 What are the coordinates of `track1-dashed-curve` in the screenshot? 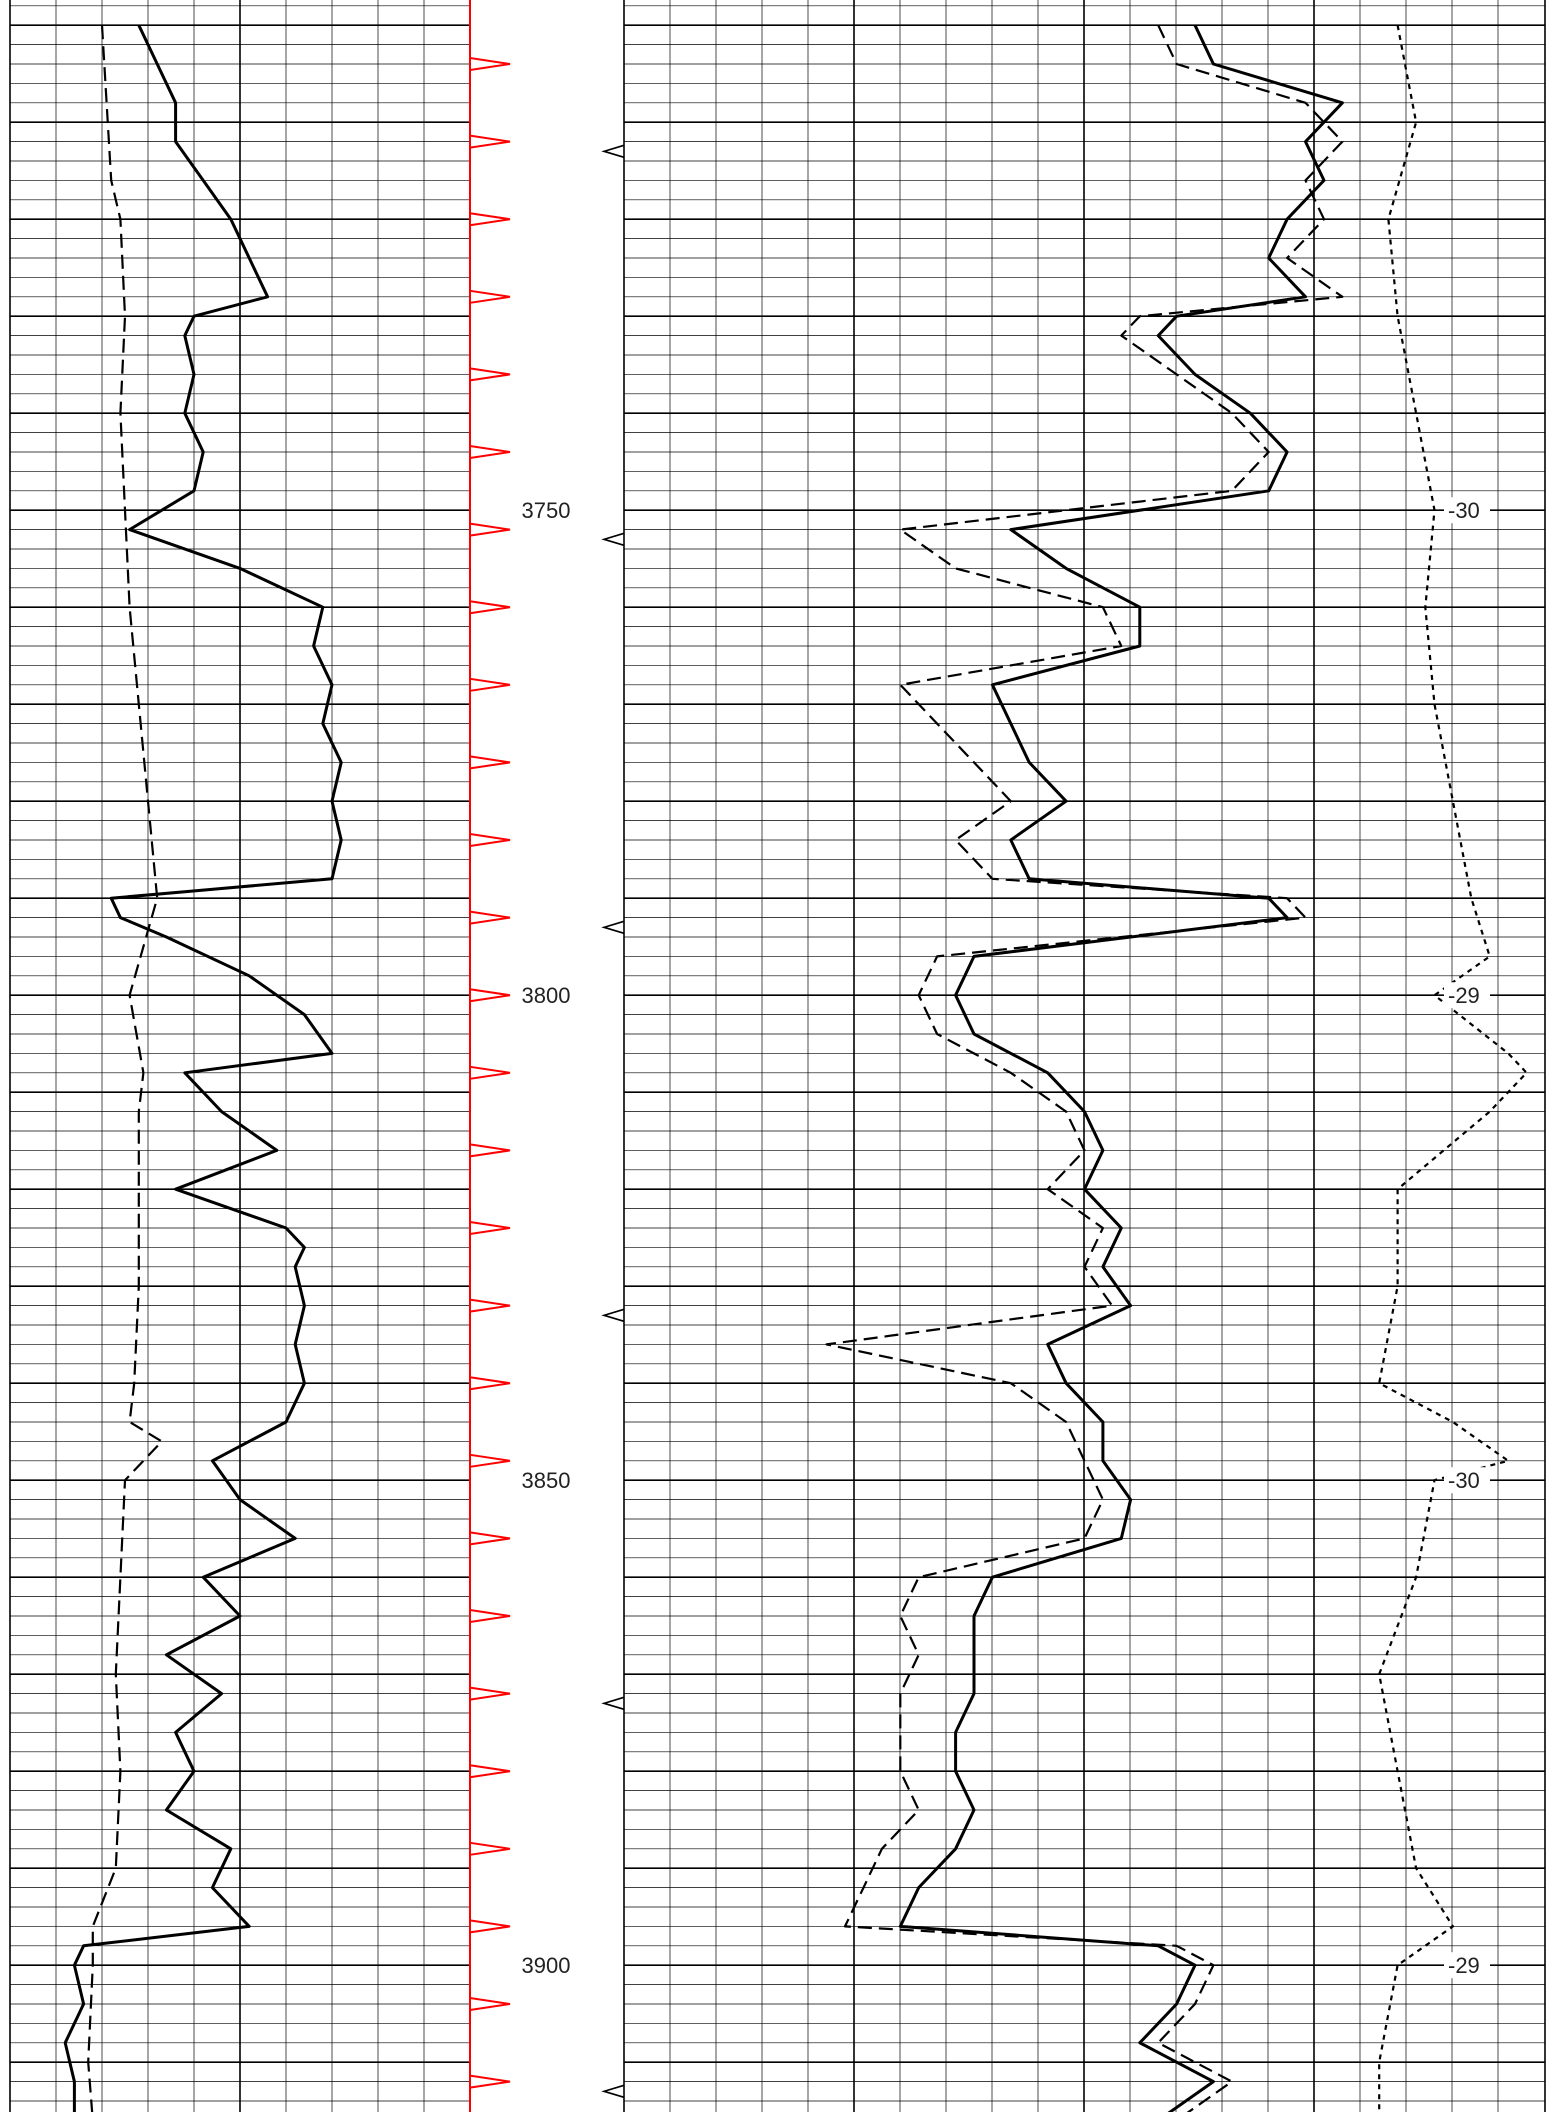 It's located at (125, 1068).